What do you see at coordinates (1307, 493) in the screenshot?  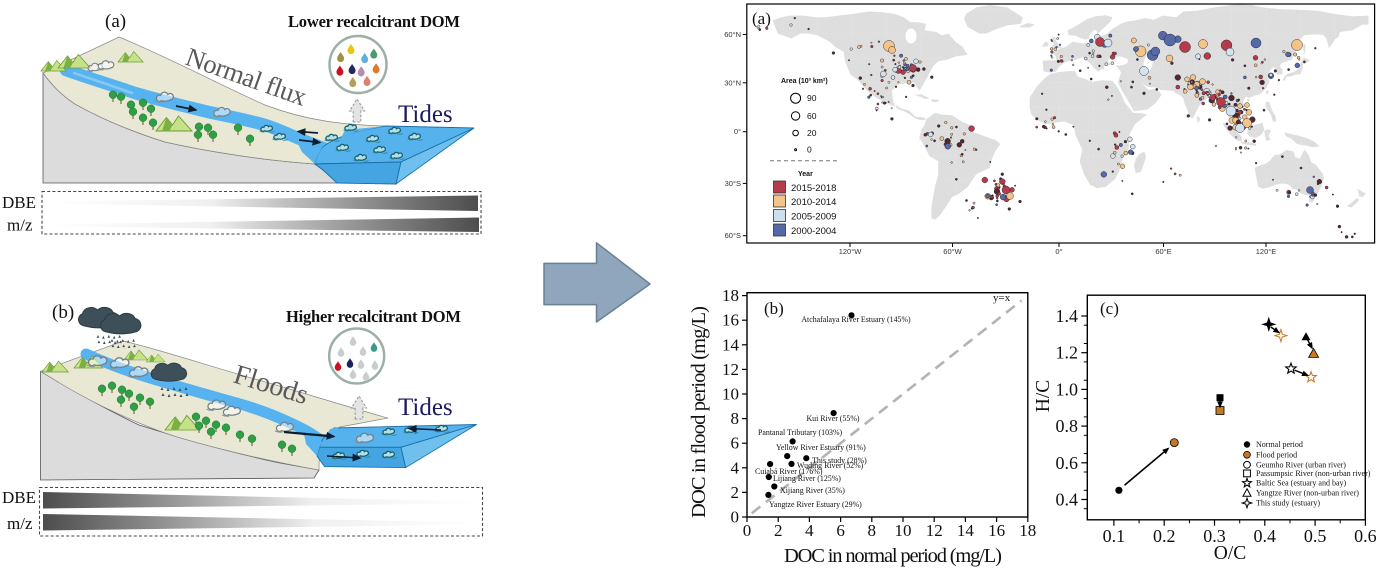 I see `svg-text:Yangtze River (non-urban river: Yangtze River (non-urban river)` at bounding box center [1307, 493].